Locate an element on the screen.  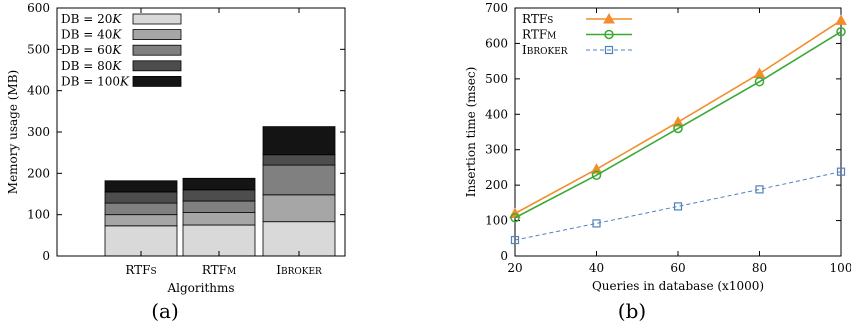
x-tick-label-small: S is located at coordinates (153, 272).